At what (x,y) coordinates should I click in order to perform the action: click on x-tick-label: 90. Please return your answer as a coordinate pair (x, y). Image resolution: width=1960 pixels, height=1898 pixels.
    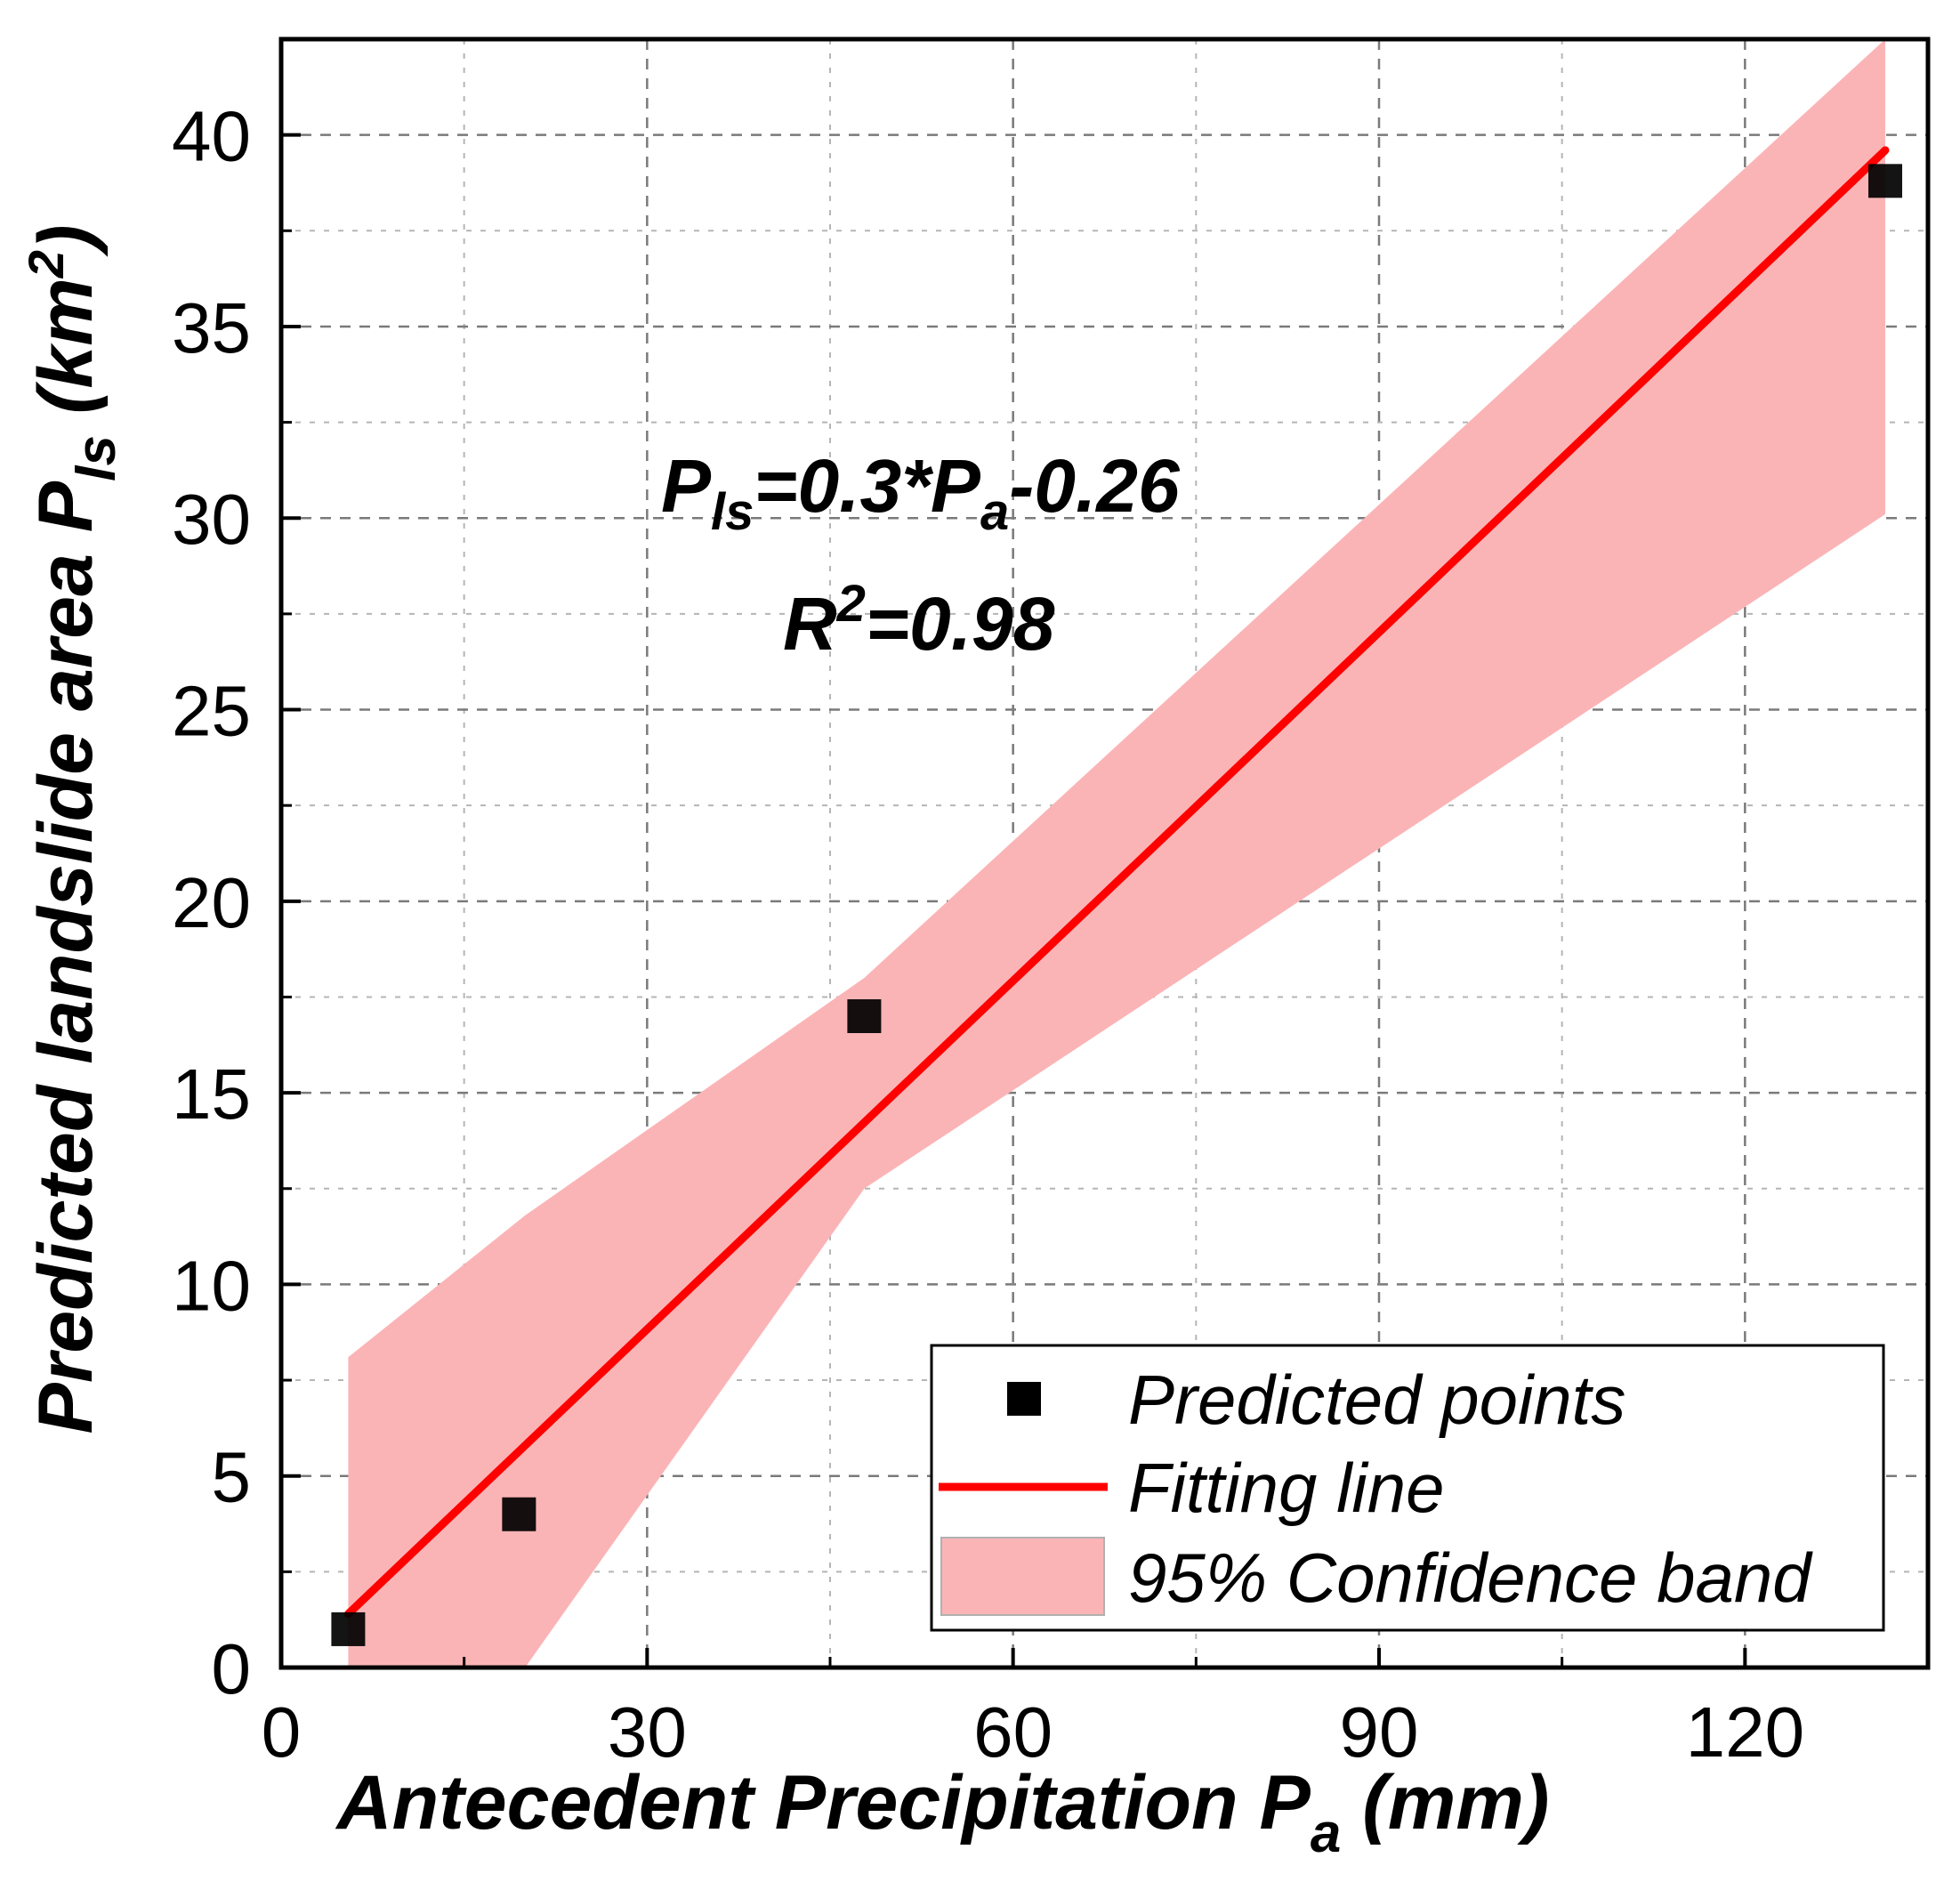
    Looking at the image, I should click on (1379, 1732).